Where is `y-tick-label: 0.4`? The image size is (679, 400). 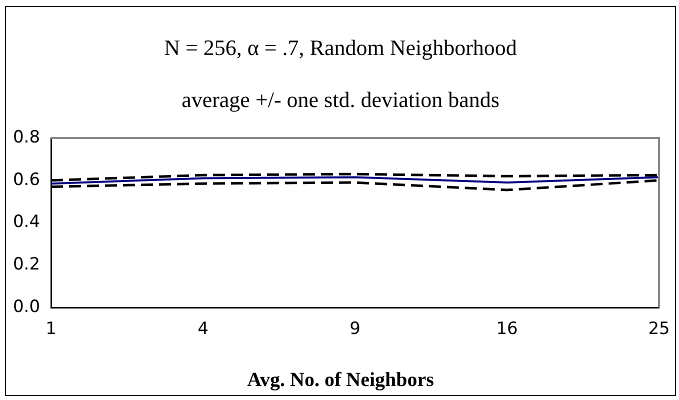 y-tick-label: 0.4 is located at coordinates (26, 222).